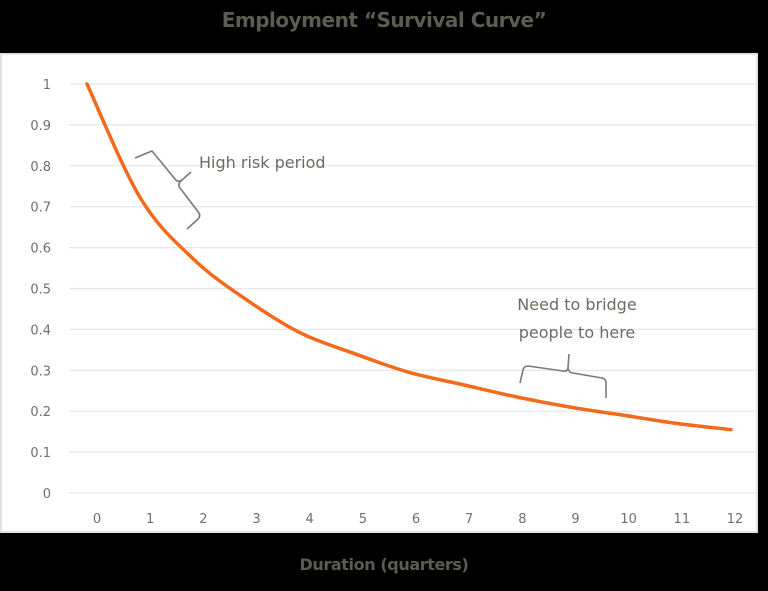 The image size is (768, 591). What do you see at coordinates (40, 453) in the screenshot?
I see `y-tick-label: 0.1` at bounding box center [40, 453].